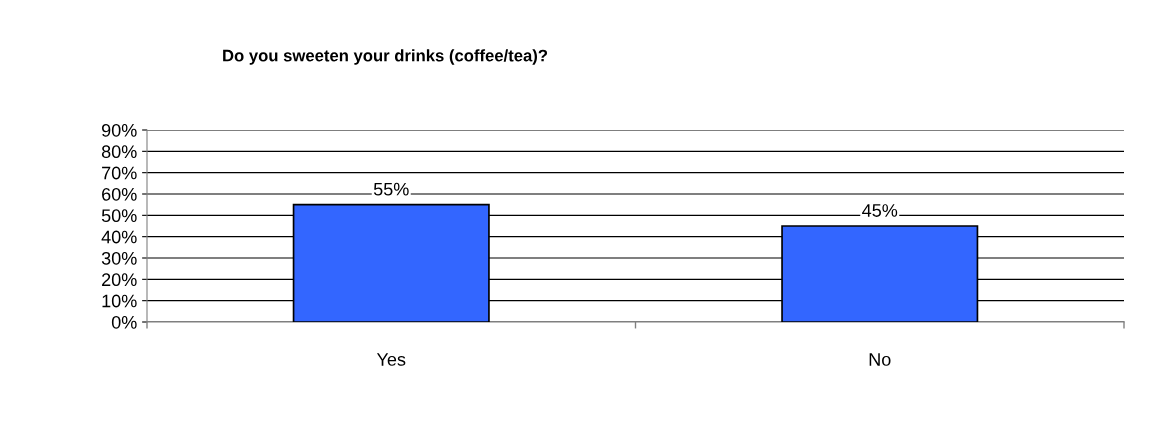 The width and height of the screenshot is (1150, 425). What do you see at coordinates (880, 210) in the screenshot?
I see `data-label: 45%` at bounding box center [880, 210].